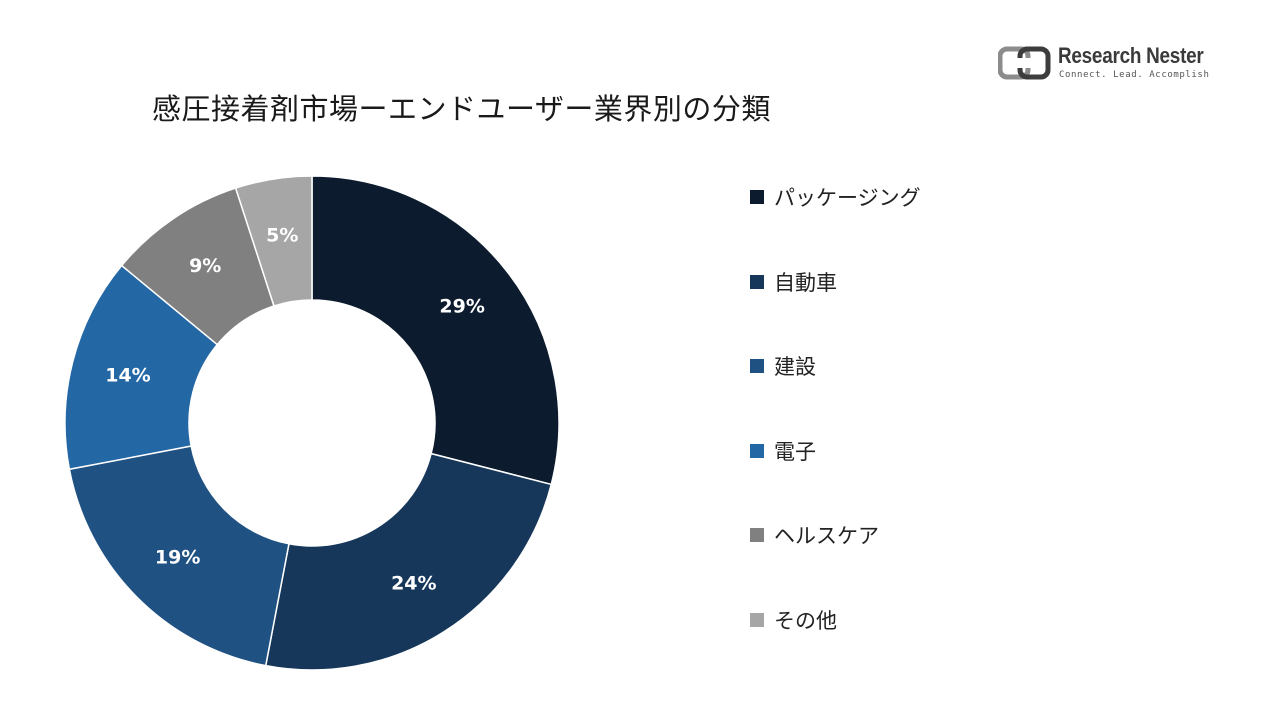 This screenshot has width=1280, height=720. What do you see at coordinates (757, 281) in the screenshot?
I see `legend-swatch-automotive` at bounding box center [757, 281].